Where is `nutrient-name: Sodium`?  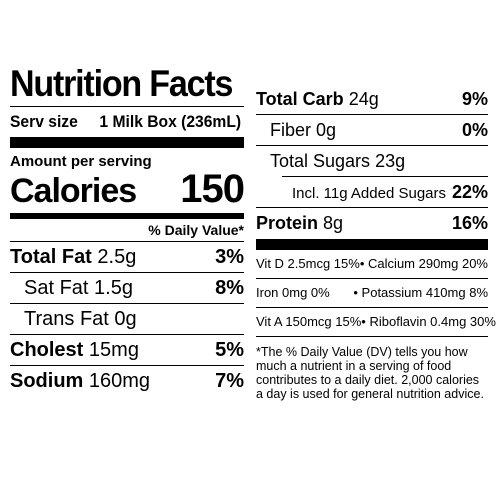
nutrient-name: Sodium is located at coordinates (47, 381).